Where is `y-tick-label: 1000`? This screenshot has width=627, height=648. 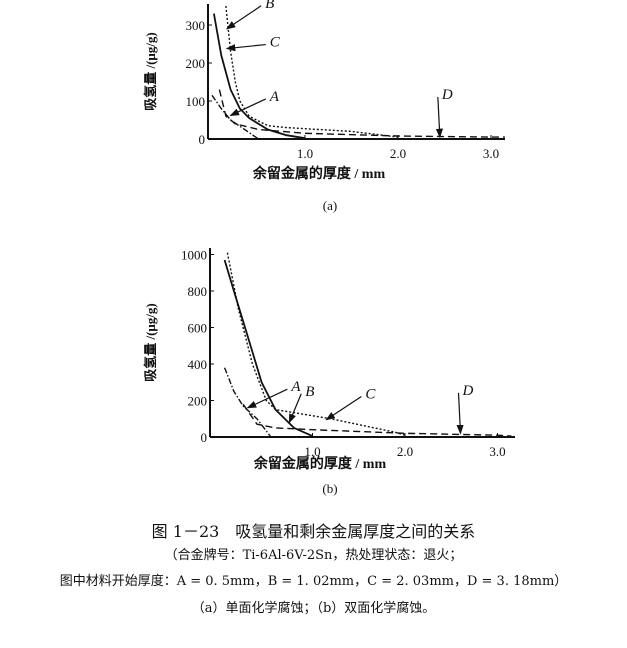
y-tick-label: 1000 is located at coordinates (194, 255).